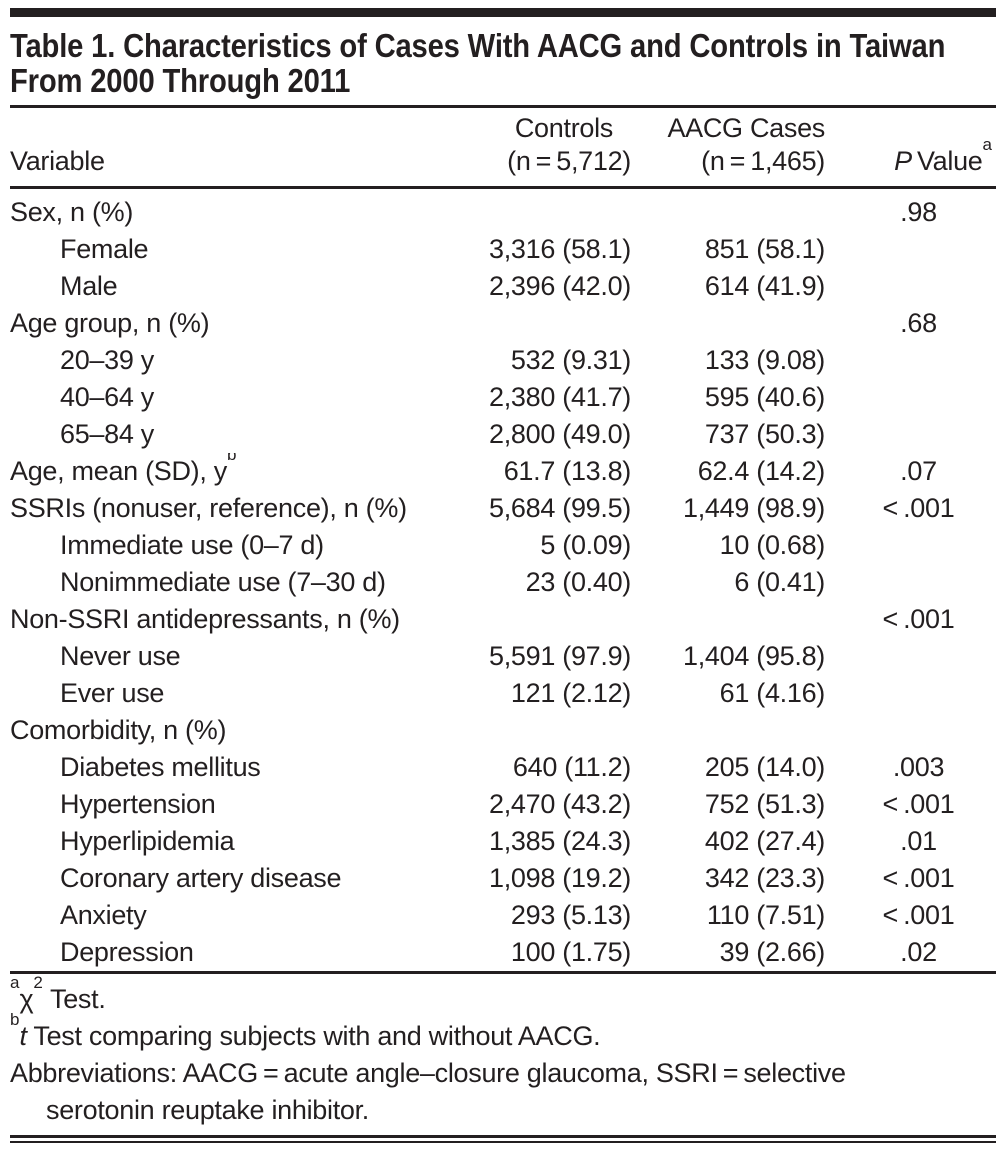  What do you see at coordinates (765, 915) in the screenshot?
I see `cases-value: 110 (7.51)` at bounding box center [765, 915].